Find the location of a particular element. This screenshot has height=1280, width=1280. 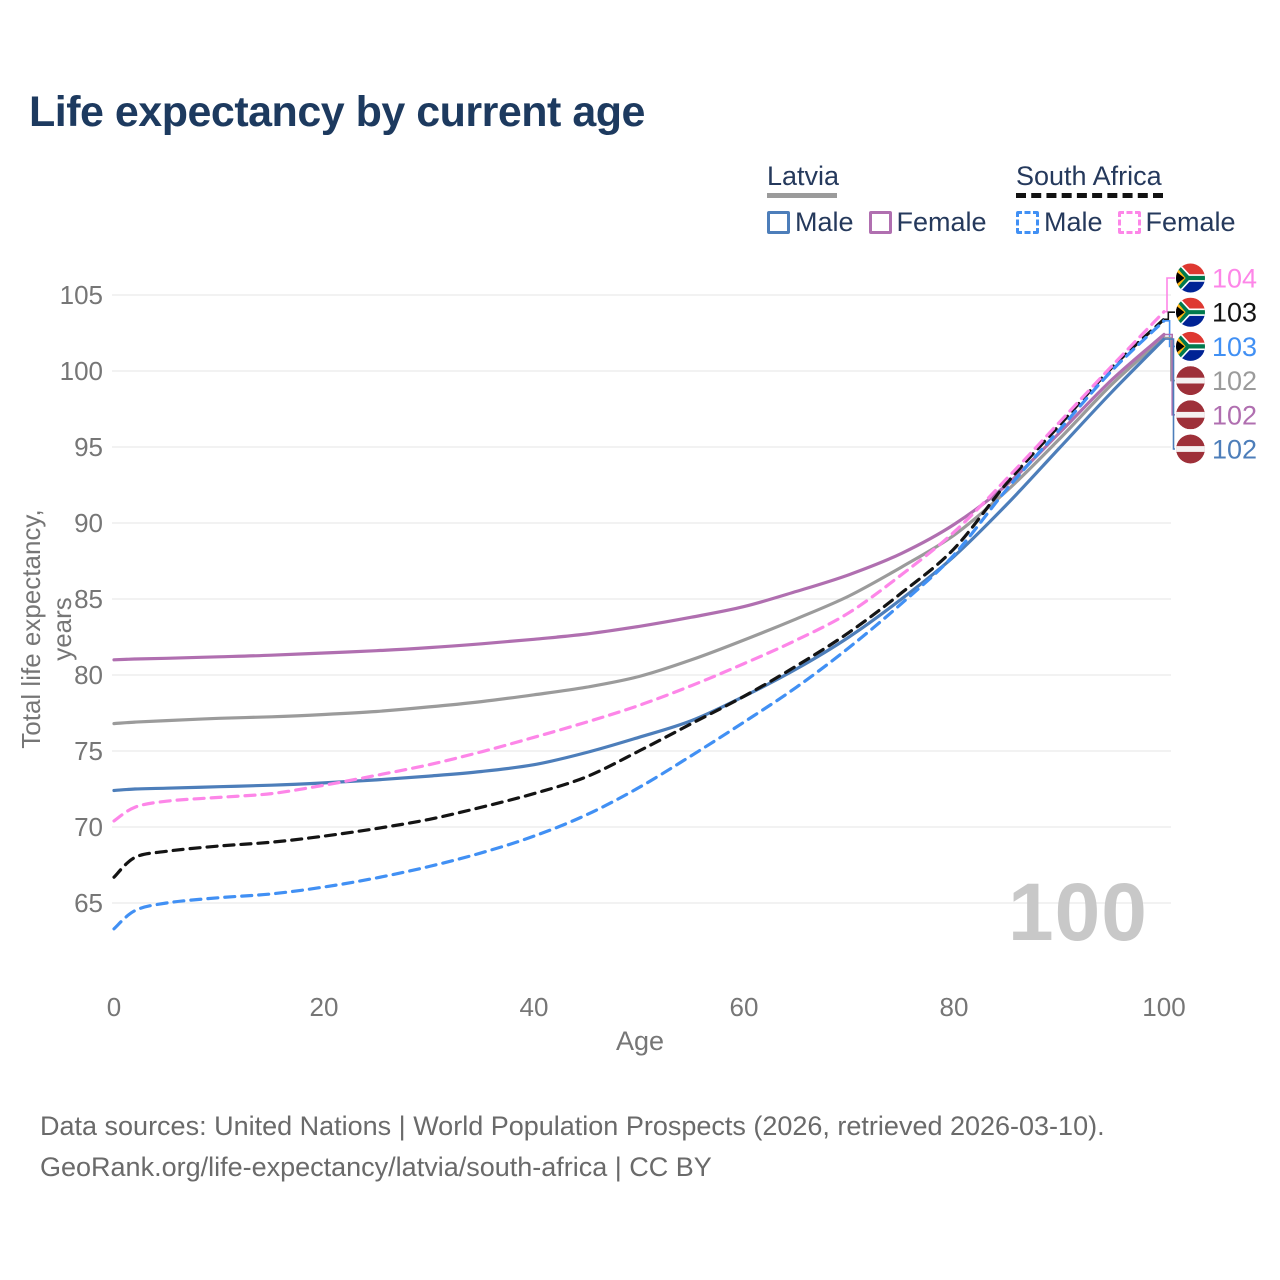

page-title: Life expectancy by current age is located at coordinates (337, 112).